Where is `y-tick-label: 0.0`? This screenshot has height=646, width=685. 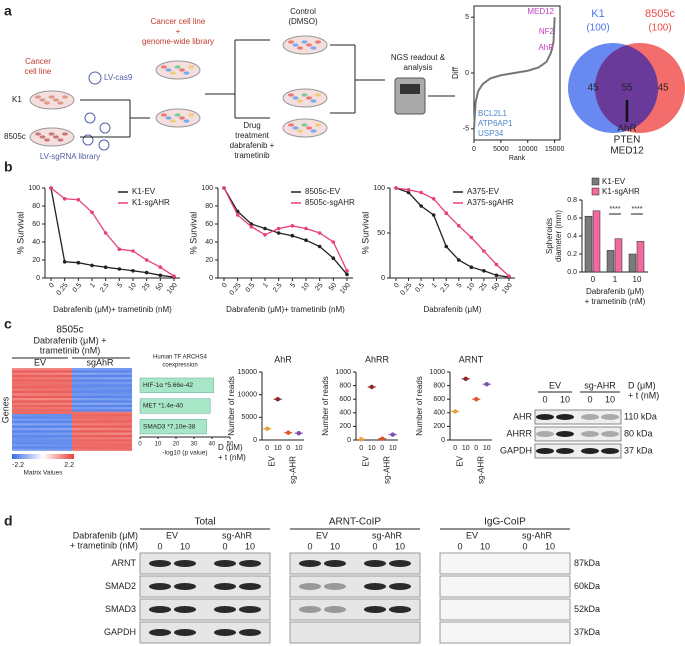 y-tick-label: 0.0 is located at coordinates (572, 272).